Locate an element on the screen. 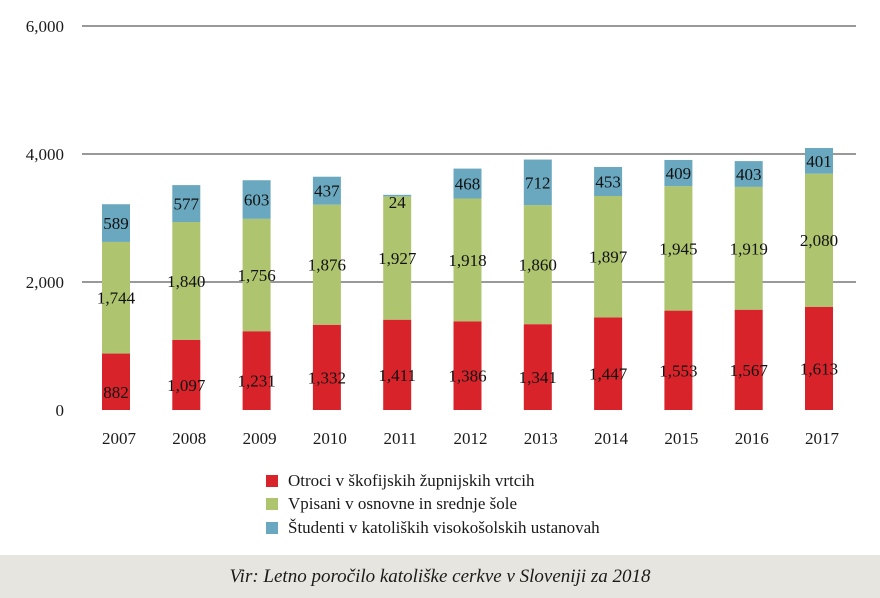  data-label: 1,945 is located at coordinates (678, 248).